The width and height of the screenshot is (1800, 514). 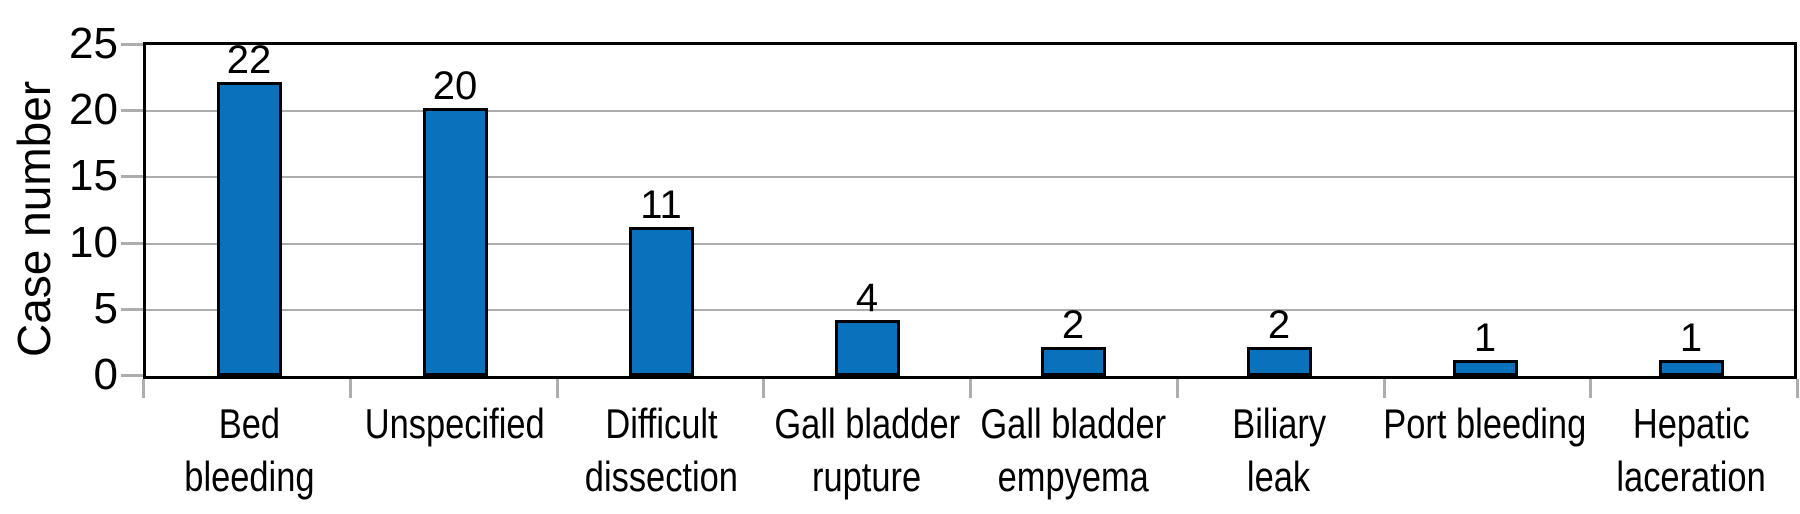 I want to click on category-label-line: leak, so click(x=1279, y=476).